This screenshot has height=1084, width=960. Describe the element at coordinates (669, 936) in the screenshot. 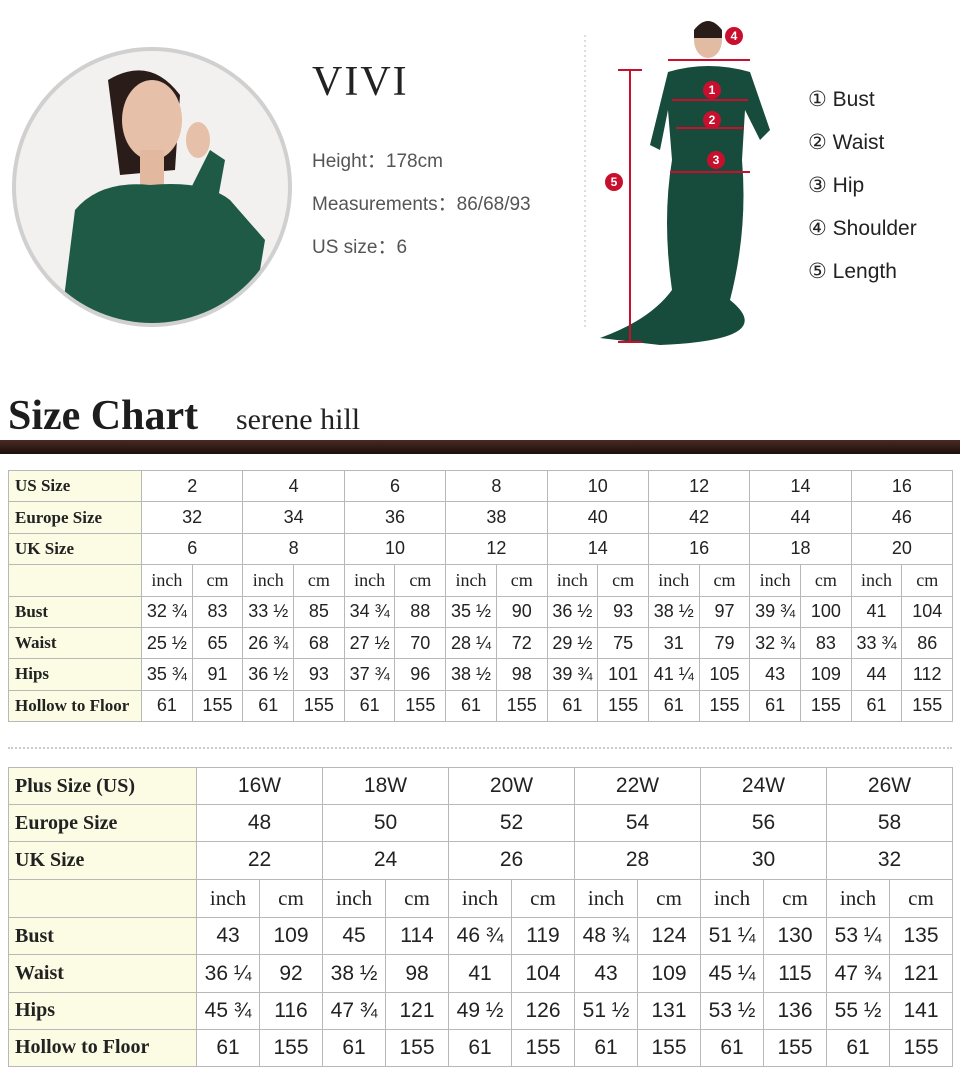

I see `measure-cell: 124` at that location.